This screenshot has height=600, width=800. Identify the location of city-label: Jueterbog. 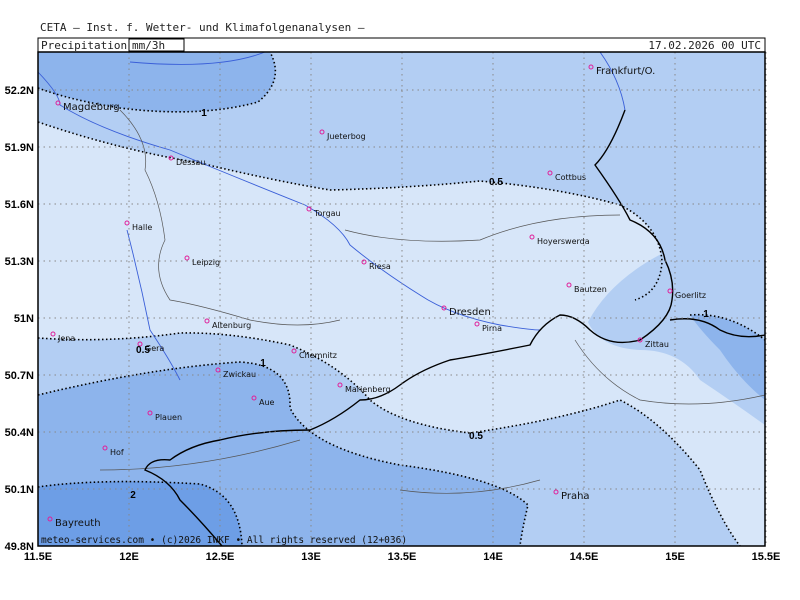
(346, 136).